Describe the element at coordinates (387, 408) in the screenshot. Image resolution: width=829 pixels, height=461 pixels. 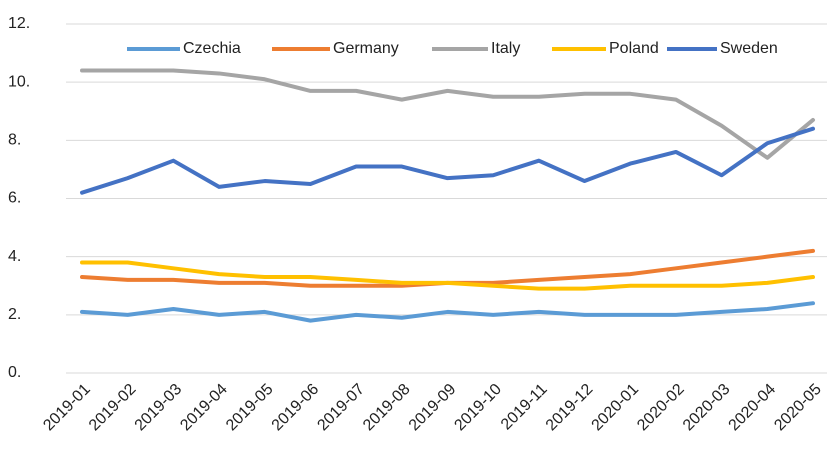
I see `x-tick-label: 2019-08` at that location.